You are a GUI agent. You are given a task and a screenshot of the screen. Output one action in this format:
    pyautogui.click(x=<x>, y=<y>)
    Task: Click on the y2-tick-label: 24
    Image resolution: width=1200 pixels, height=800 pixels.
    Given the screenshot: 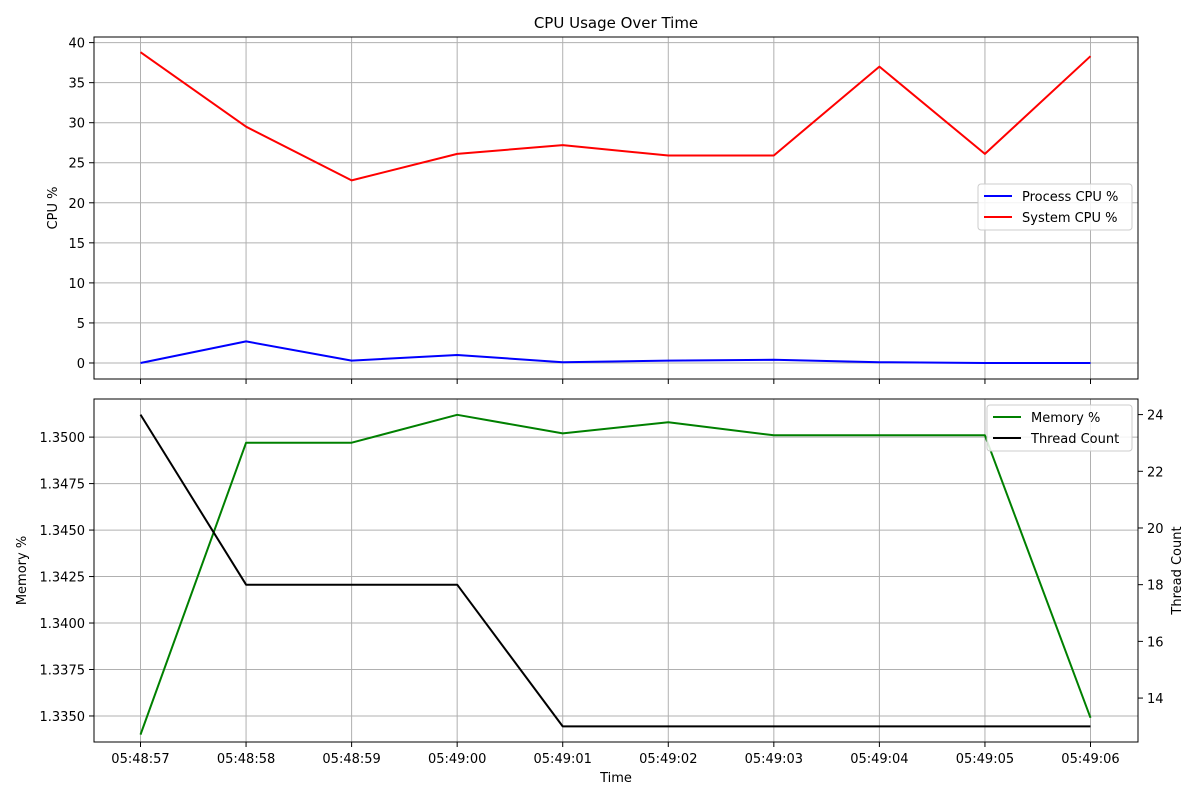 What is the action you would take?
    pyautogui.click(x=1155, y=416)
    